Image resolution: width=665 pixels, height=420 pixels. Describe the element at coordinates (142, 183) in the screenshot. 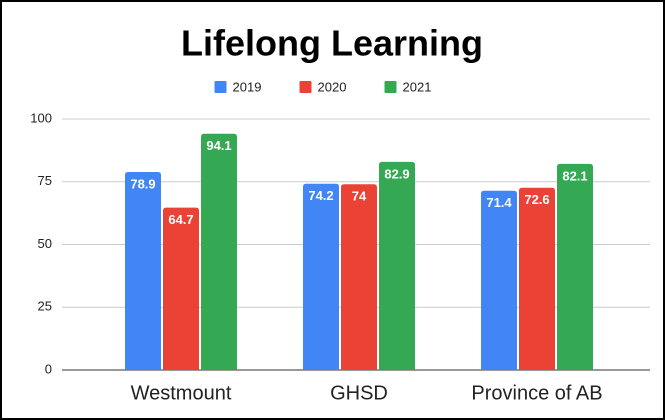

I see `data-label: 78.9` at that location.